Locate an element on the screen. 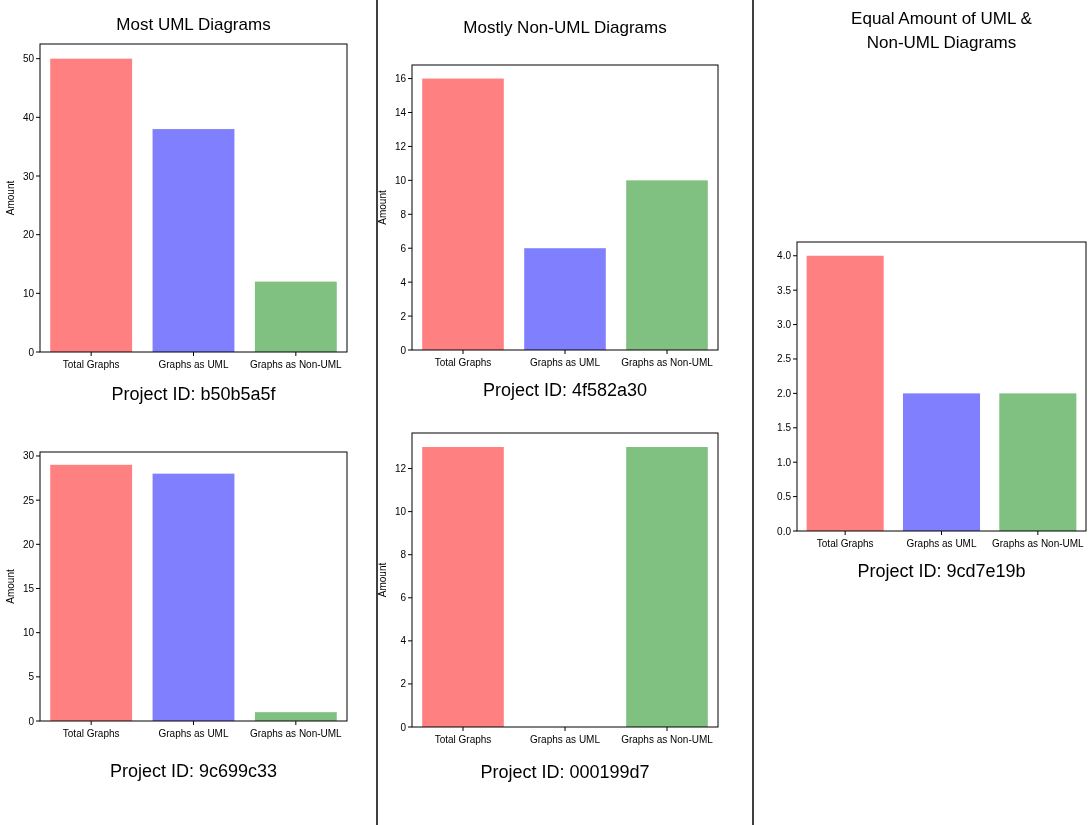  y-tick-label: 14 is located at coordinates (400, 112).